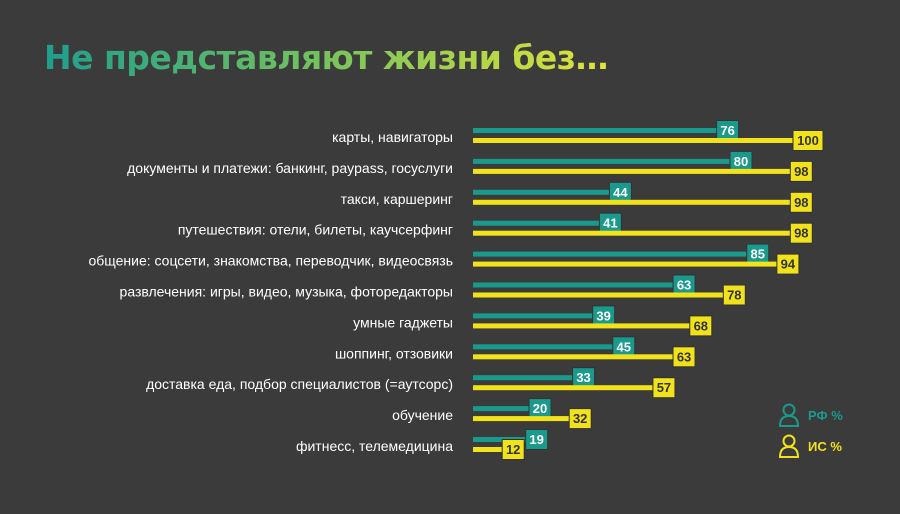 Image resolution: width=900 pixels, height=514 pixels. I want to click on legend-label-is: ИС %, so click(825, 446).